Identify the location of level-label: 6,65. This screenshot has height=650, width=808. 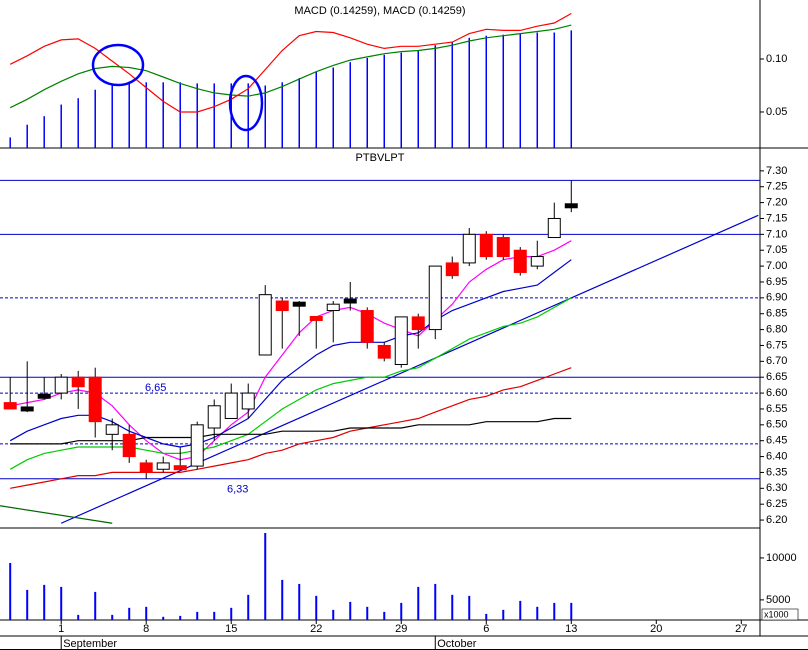
(155, 388).